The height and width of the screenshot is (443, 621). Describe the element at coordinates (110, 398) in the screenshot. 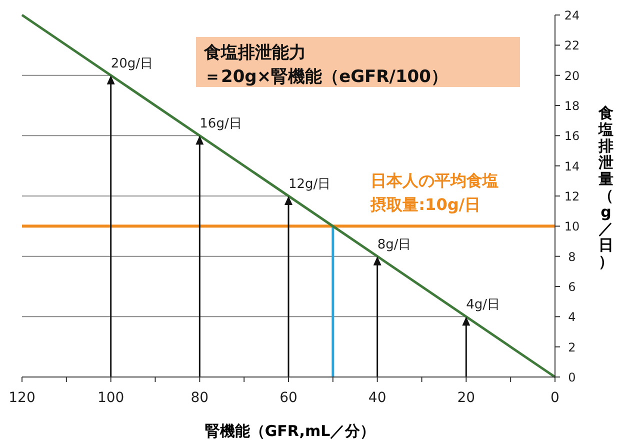

I see `x-tick-label: 100` at that location.